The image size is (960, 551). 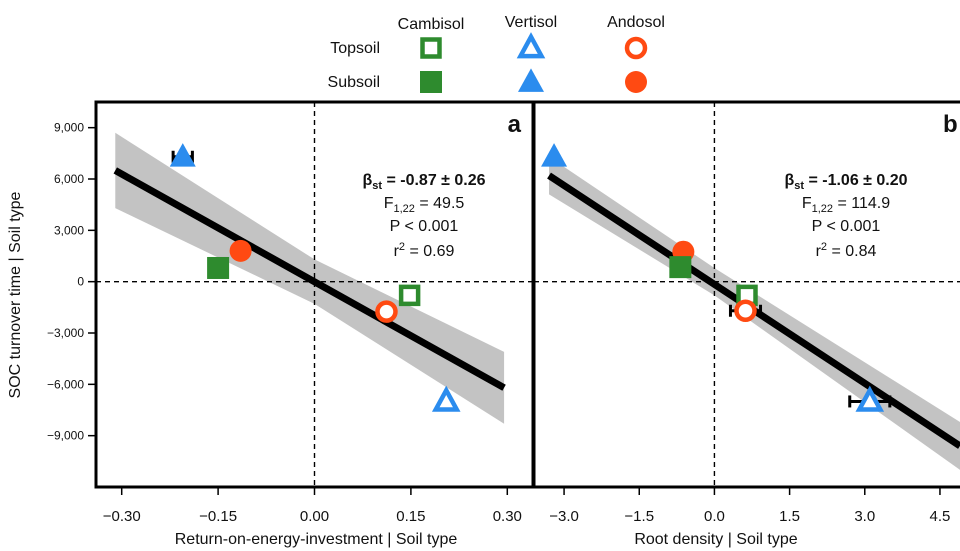 I want to click on legend-key-vertisol-subsoil, so click(x=531, y=80).